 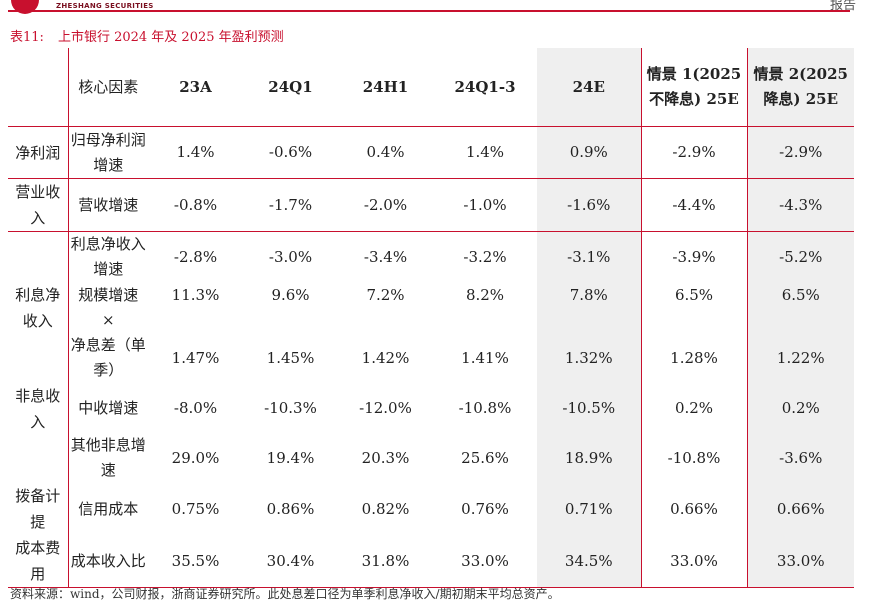 I want to click on value-cell: 20.3%, so click(x=385, y=457).